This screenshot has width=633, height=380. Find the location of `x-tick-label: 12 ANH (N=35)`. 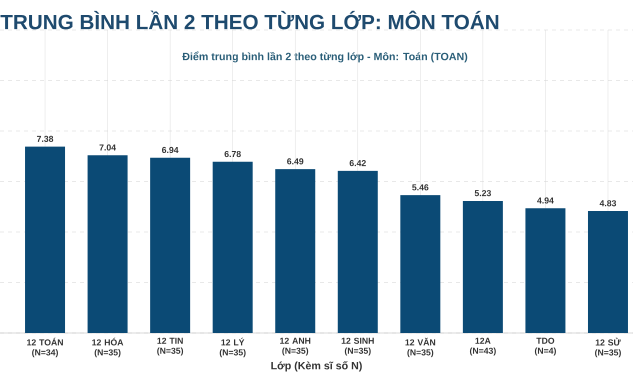

x-tick-label: 12 ANH (N=35) is located at coordinates (295, 347).